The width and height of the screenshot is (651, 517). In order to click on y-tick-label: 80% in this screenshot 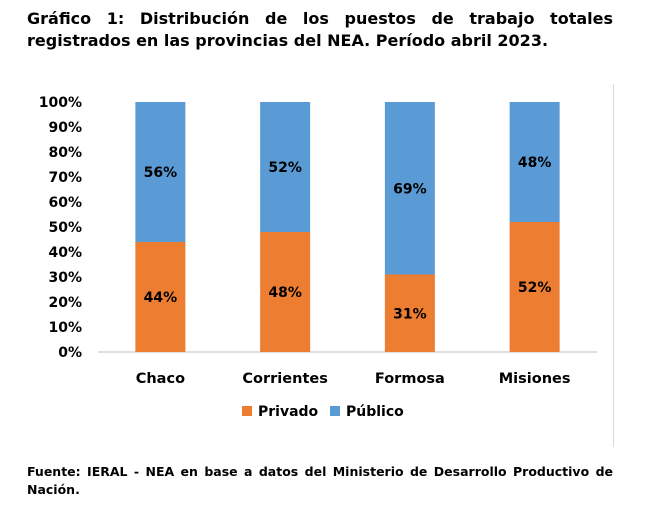, I will do `click(65, 153)`.